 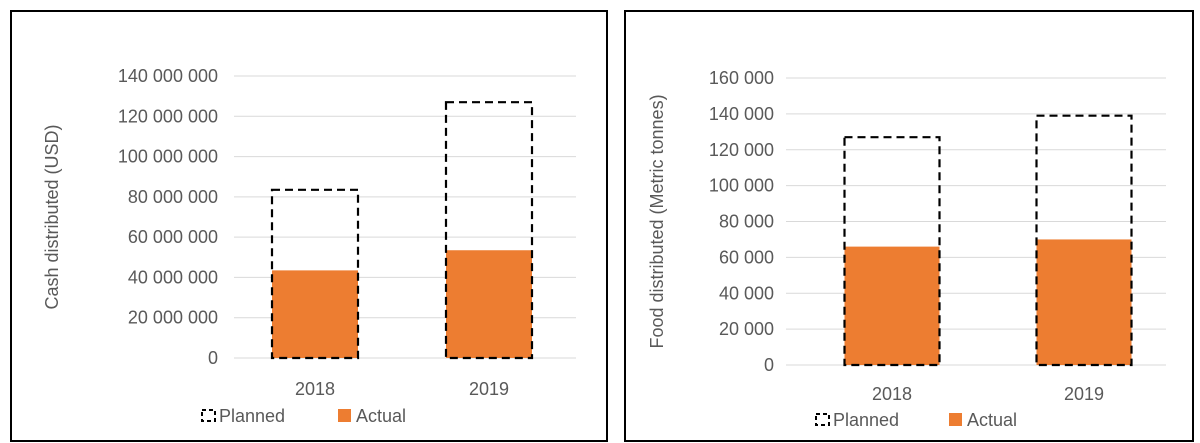 What do you see at coordinates (746, 222) in the screenshot?
I see `y-tick-label: 80 000` at bounding box center [746, 222].